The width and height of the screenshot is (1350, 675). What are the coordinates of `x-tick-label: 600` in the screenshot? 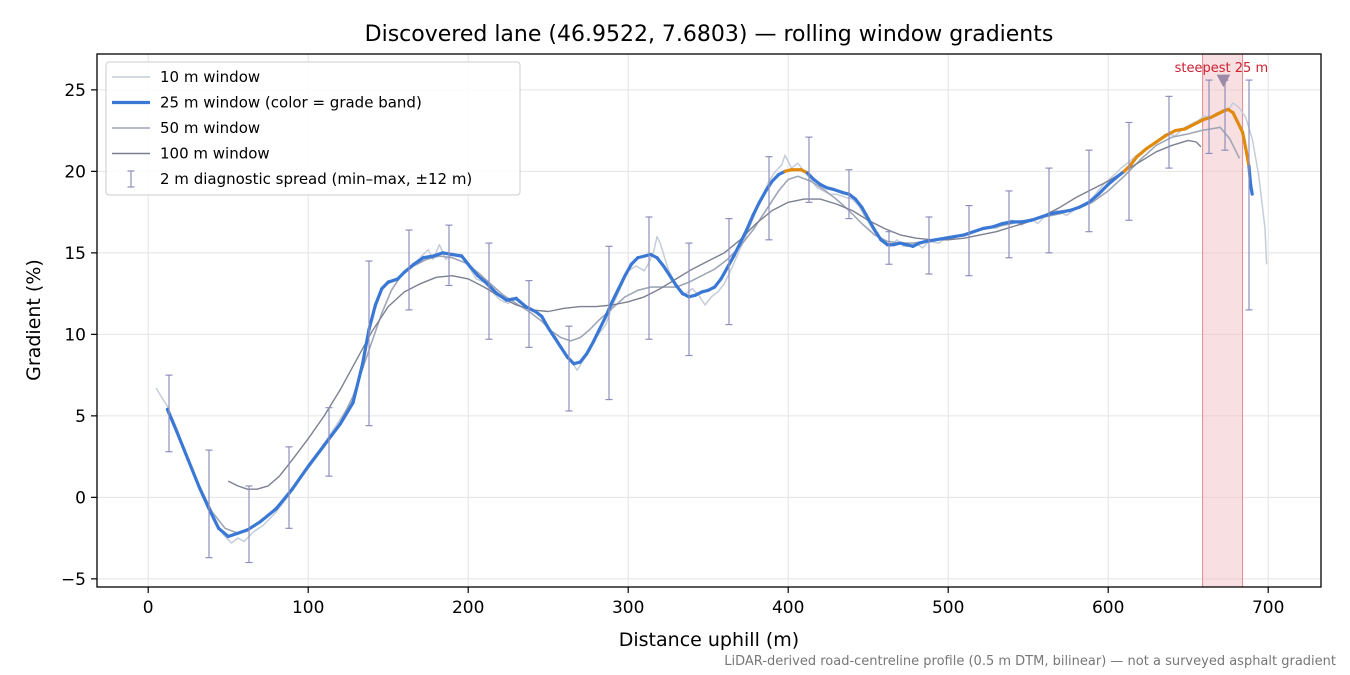 It's located at (1108, 608).